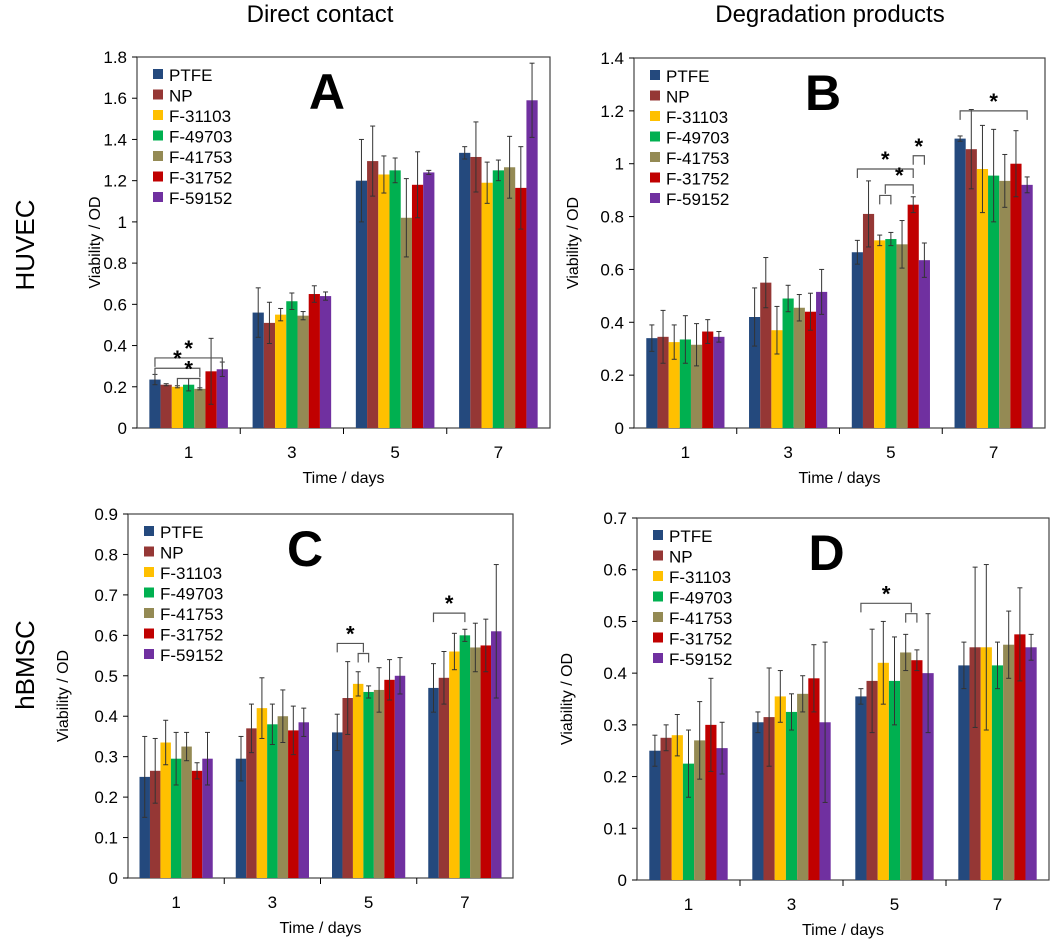 Image resolution: width=1050 pixels, height=943 pixels. What do you see at coordinates (115, 98) in the screenshot?
I see `y-tick-label: 1.6` at bounding box center [115, 98].